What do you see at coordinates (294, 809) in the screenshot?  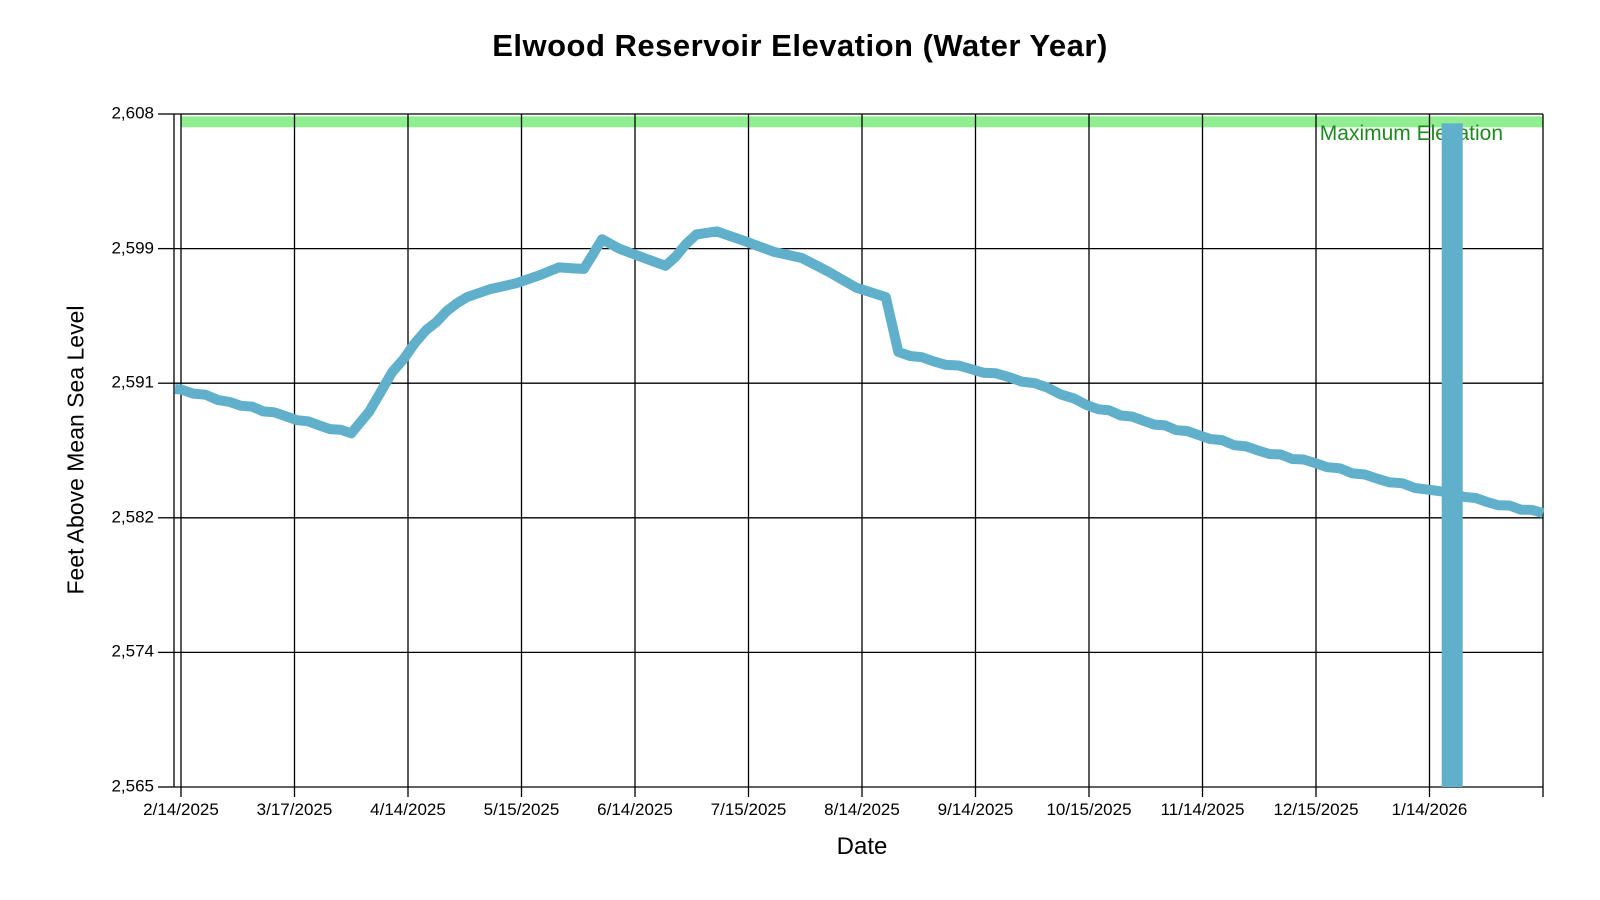 I see `x-tick-label: 3/17/2025` at bounding box center [294, 809].